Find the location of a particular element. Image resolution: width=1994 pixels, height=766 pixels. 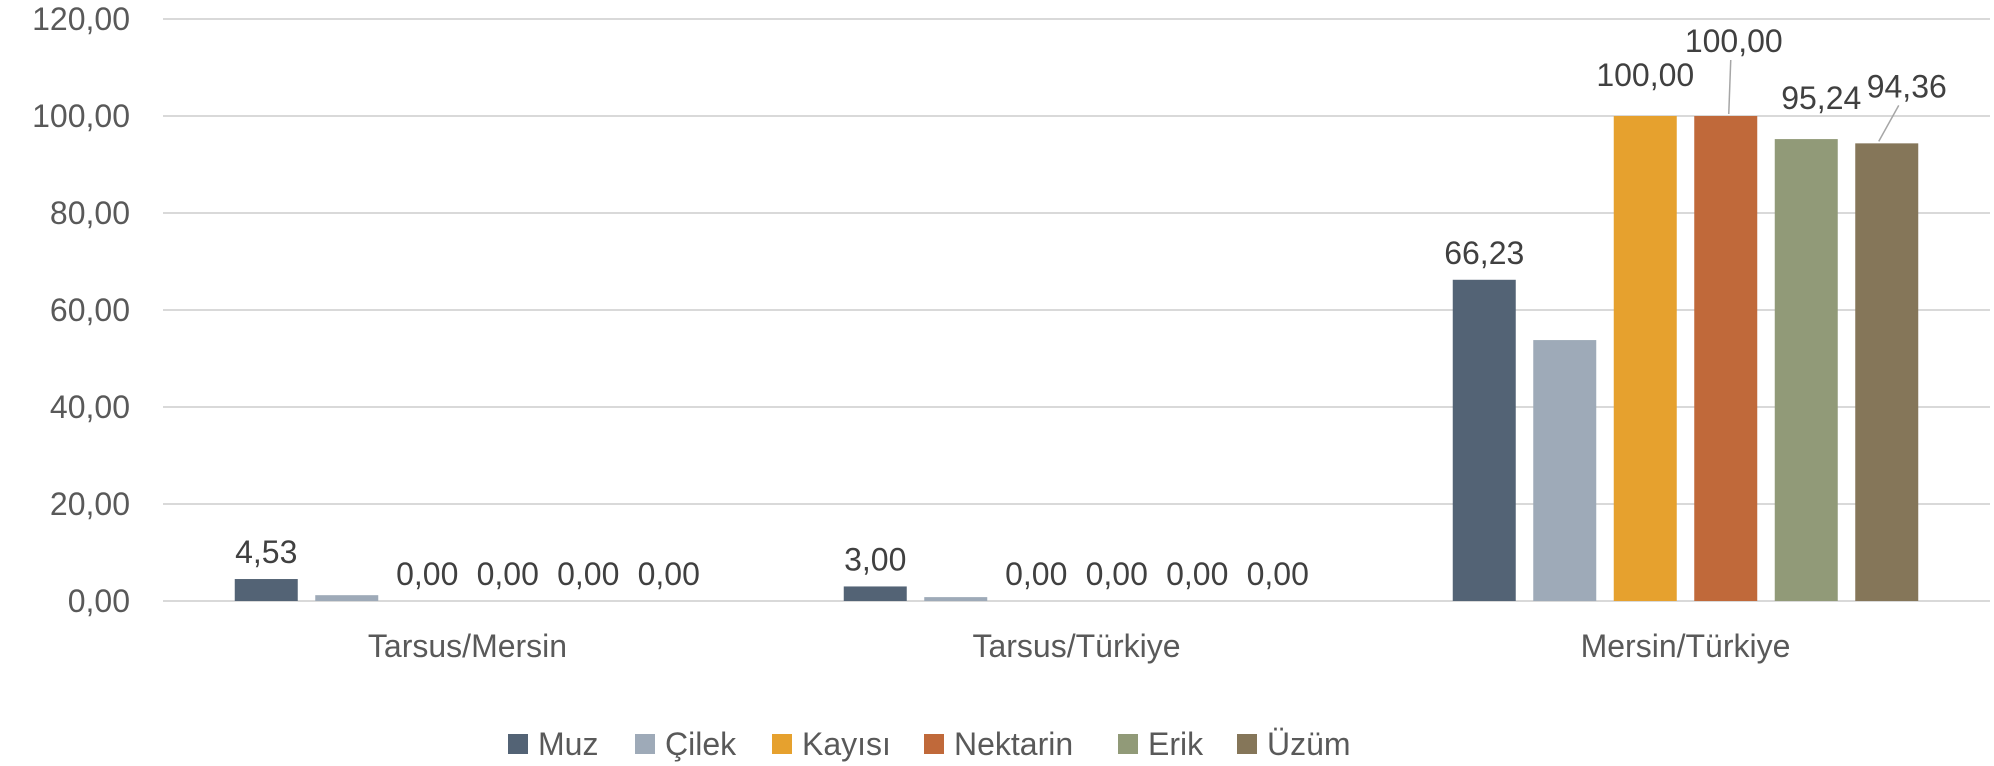

y-tick-label: 60,00 is located at coordinates (90, 310).